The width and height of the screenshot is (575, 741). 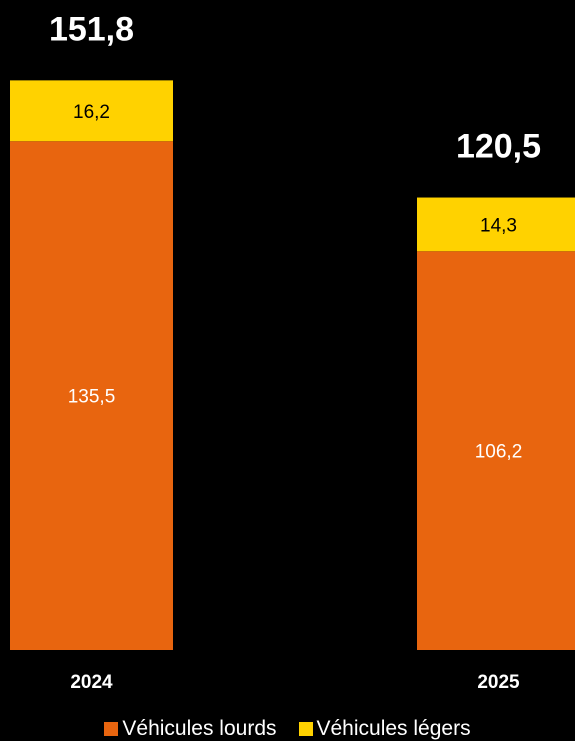 What do you see at coordinates (393, 728) in the screenshot?
I see `legend-label-light-vehicles: Véhicules légers` at bounding box center [393, 728].